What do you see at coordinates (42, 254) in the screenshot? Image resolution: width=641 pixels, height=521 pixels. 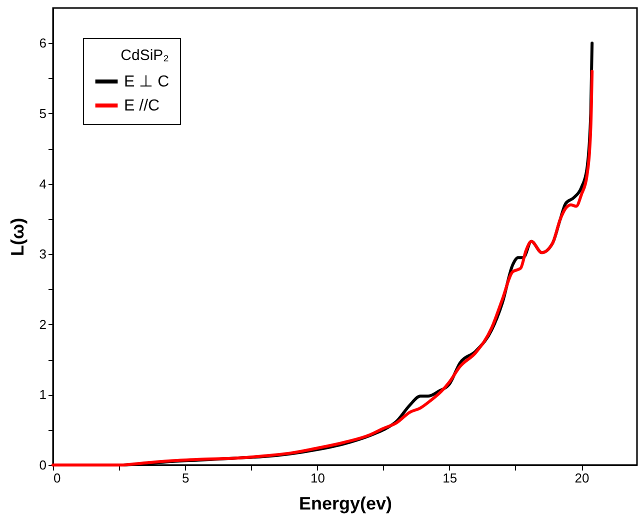 I see `y-tick-label: 3` at bounding box center [42, 254].